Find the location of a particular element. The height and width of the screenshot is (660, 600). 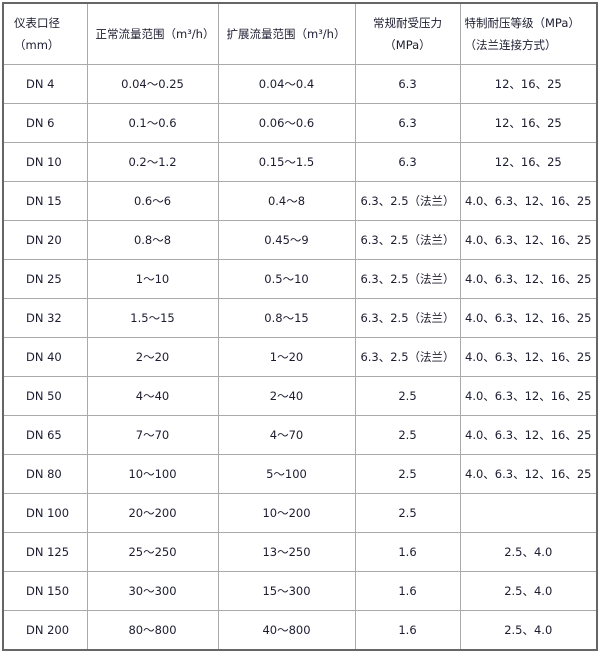

cell-extended-flow: 0.45～9 is located at coordinates (286, 240).